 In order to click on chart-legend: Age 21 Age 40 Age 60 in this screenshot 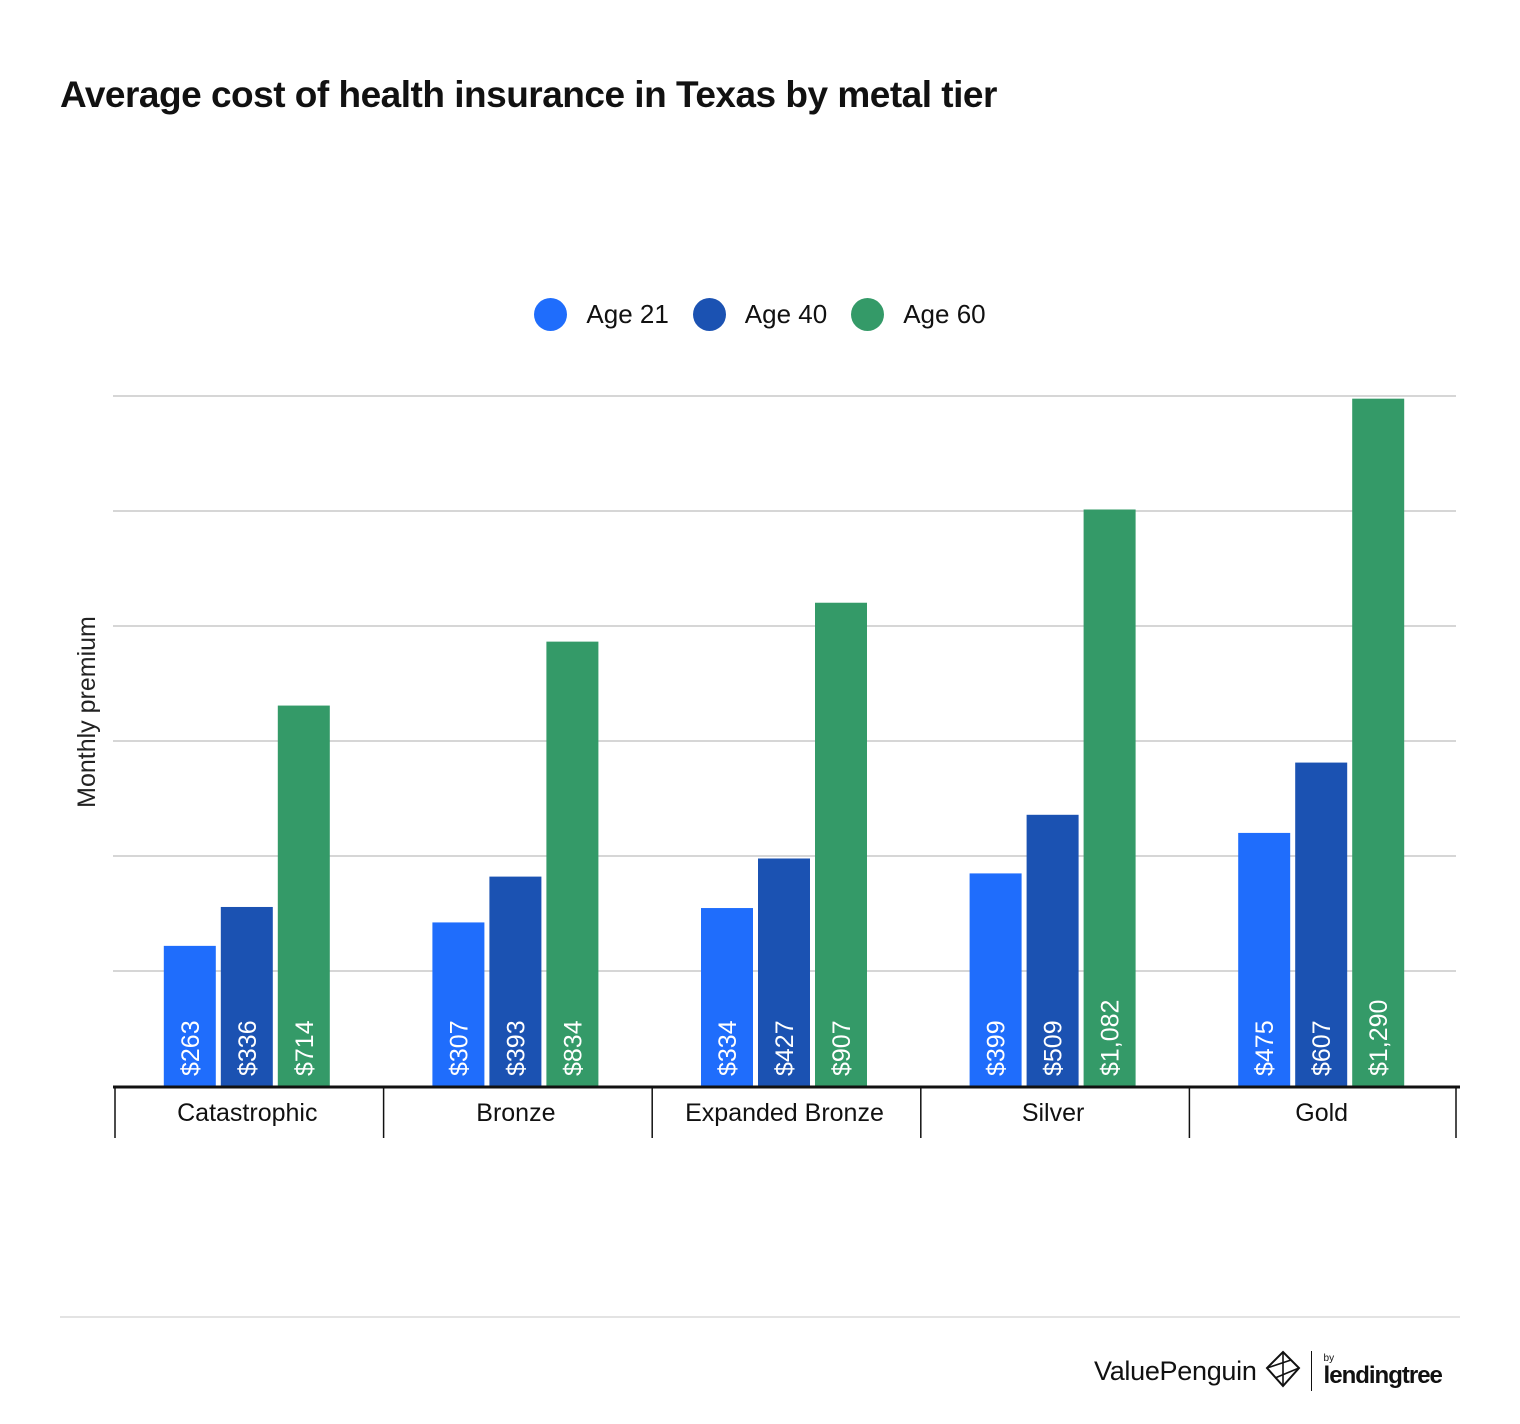, I will do `click(760, 314)`.